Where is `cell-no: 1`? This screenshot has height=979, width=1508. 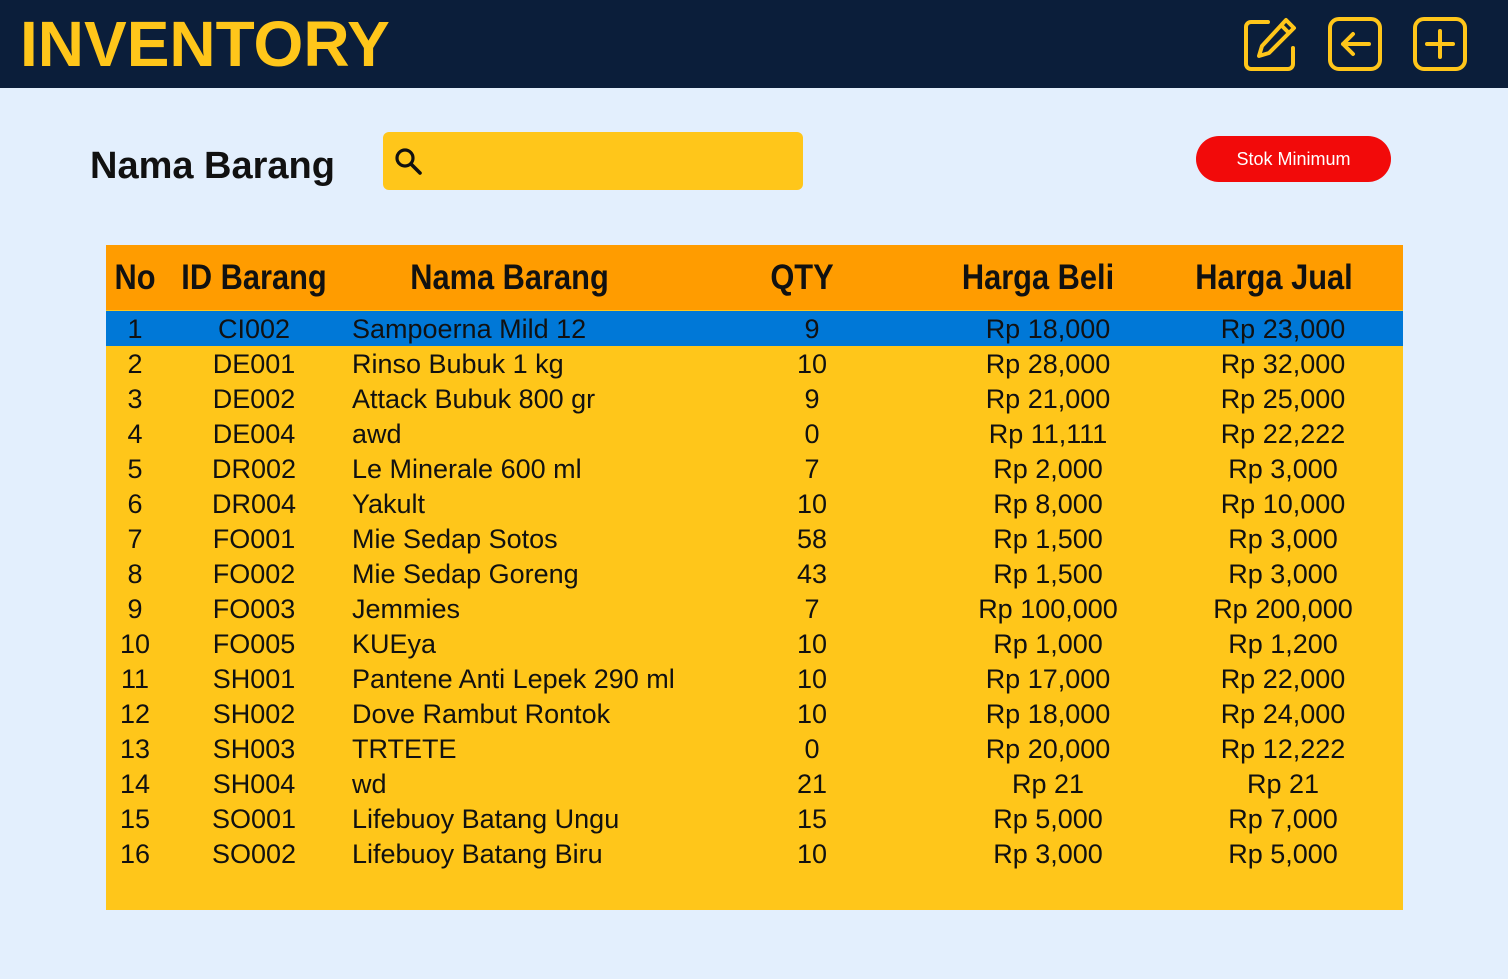
cell-no: 1 is located at coordinates (135, 329).